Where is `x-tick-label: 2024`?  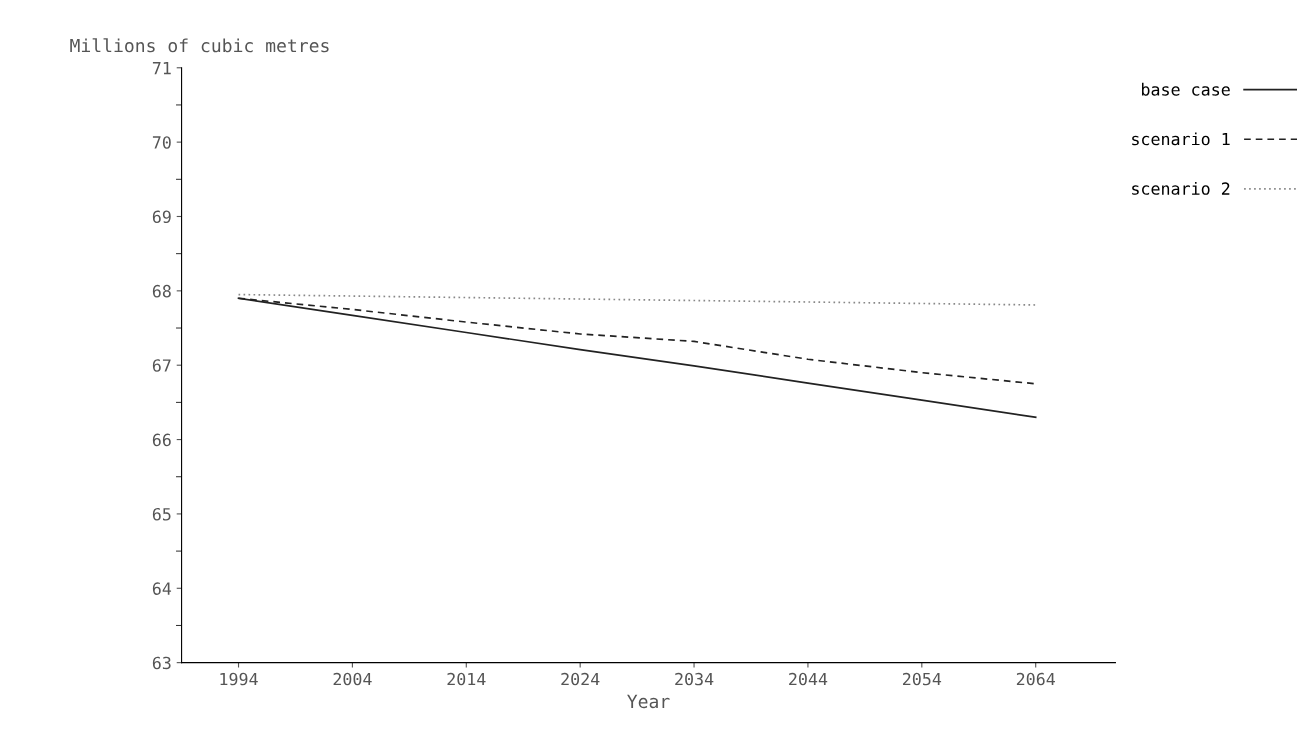 x-tick-label: 2024 is located at coordinates (580, 679).